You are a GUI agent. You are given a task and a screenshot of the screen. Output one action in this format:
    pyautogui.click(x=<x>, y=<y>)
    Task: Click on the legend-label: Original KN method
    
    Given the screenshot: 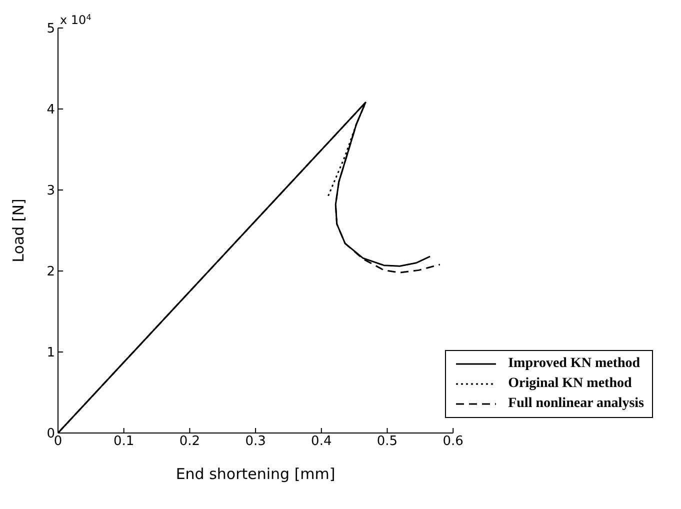 What is the action you would take?
    pyautogui.click(x=570, y=384)
    